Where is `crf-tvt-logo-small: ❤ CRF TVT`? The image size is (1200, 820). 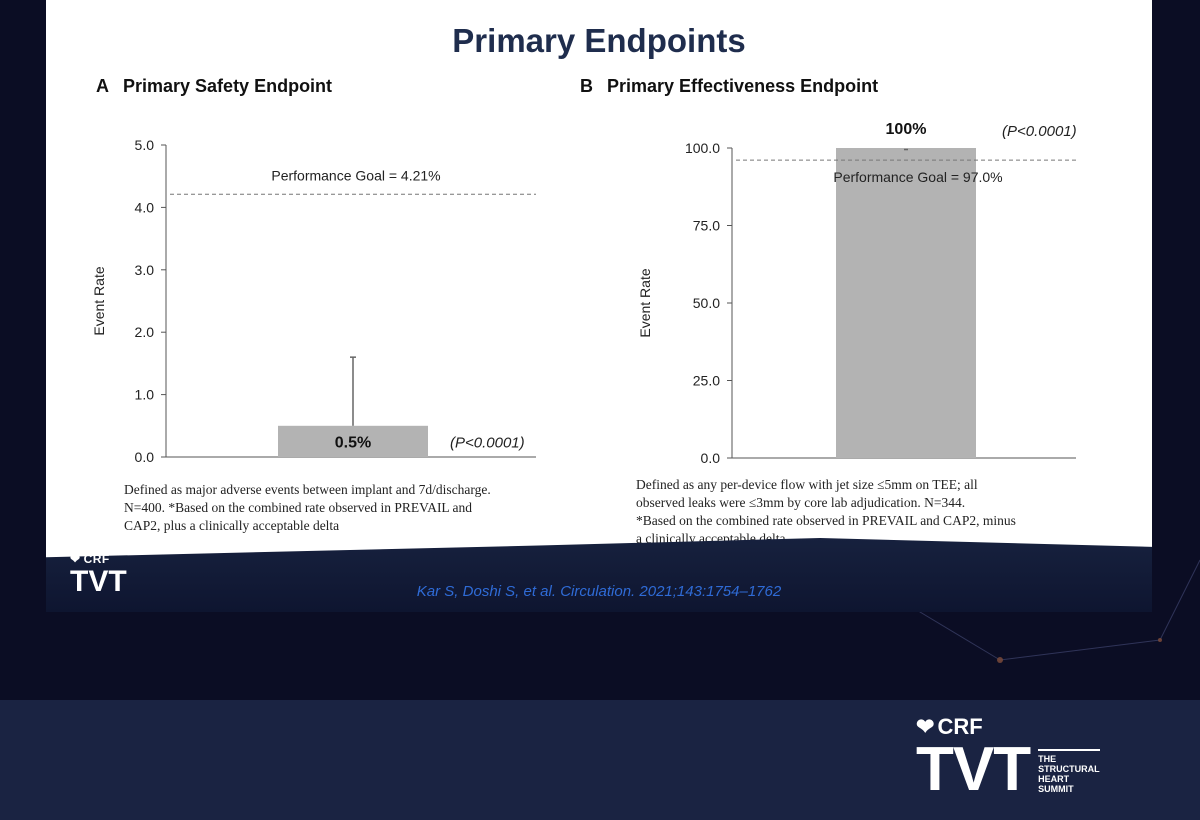 crf-tvt-logo-small: ❤ CRF TVT is located at coordinates (98, 575).